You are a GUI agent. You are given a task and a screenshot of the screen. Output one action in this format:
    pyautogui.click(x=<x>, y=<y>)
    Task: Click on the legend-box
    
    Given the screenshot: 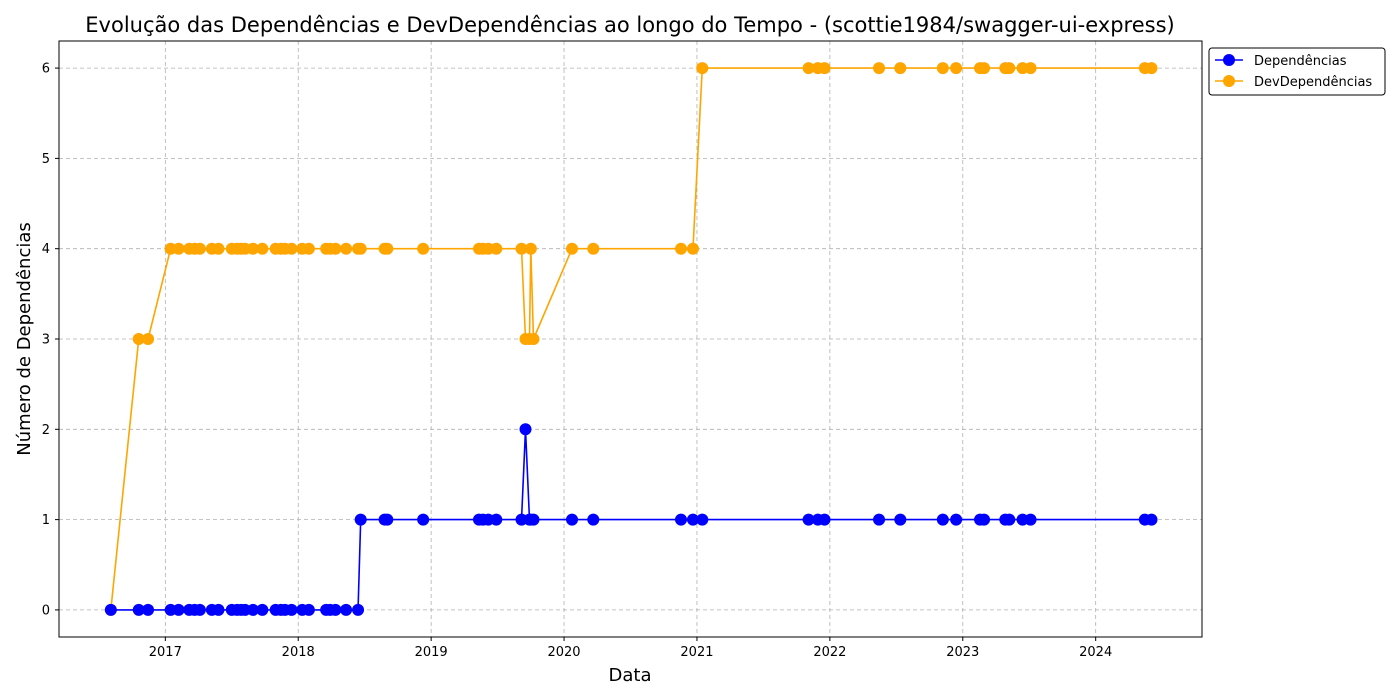 What is the action you would take?
    pyautogui.click(x=1297, y=71)
    